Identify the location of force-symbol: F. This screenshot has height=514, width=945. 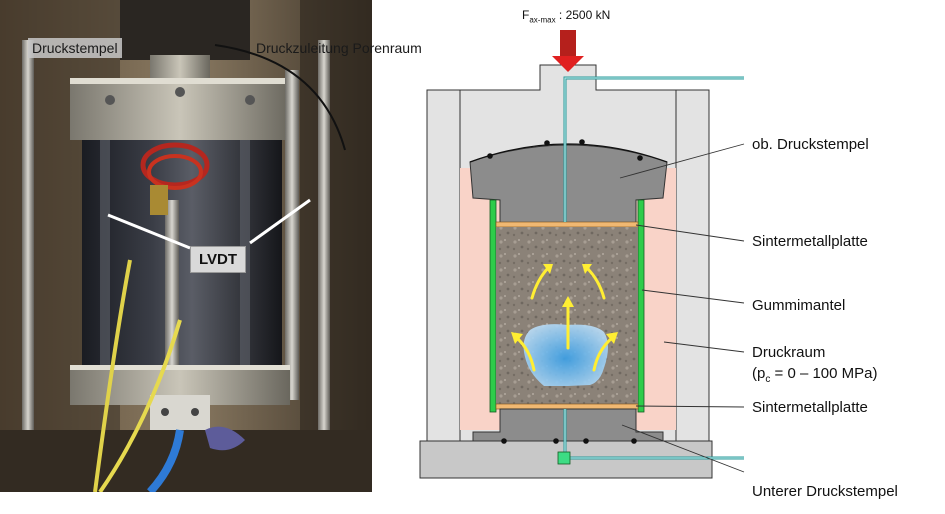
(526, 15).